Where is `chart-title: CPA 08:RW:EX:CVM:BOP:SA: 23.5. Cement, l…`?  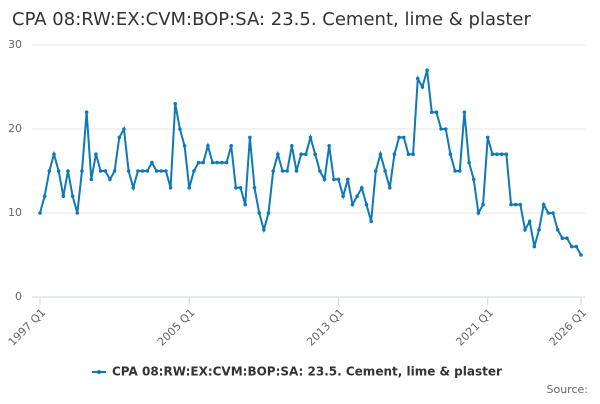 chart-title: CPA 08:RW:EX:CVM:BOP:SA: 23.5. Cement, l… is located at coordinates (272, 19).